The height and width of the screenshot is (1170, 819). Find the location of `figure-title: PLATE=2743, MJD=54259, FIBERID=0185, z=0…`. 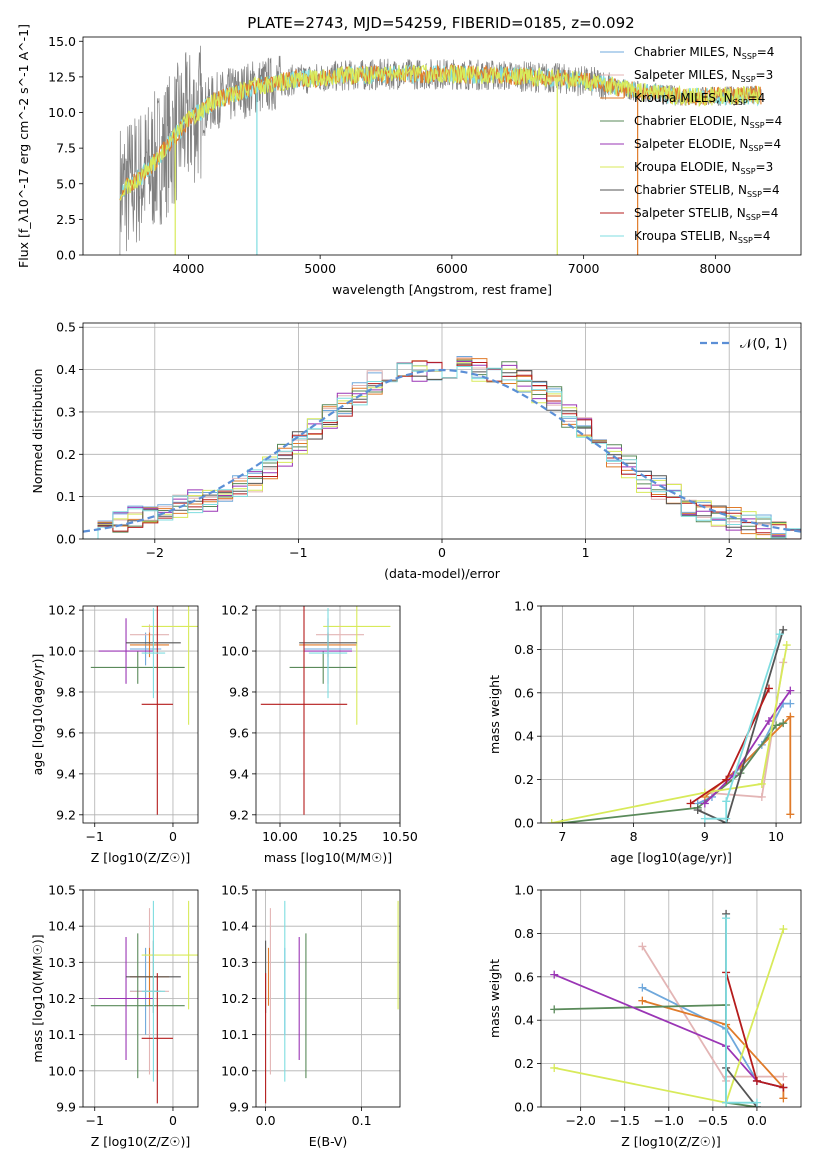

figure-title: PLATE=2743, MJD=54259, FIBERID=0185, z=0… is located at coordinates (440, 23).